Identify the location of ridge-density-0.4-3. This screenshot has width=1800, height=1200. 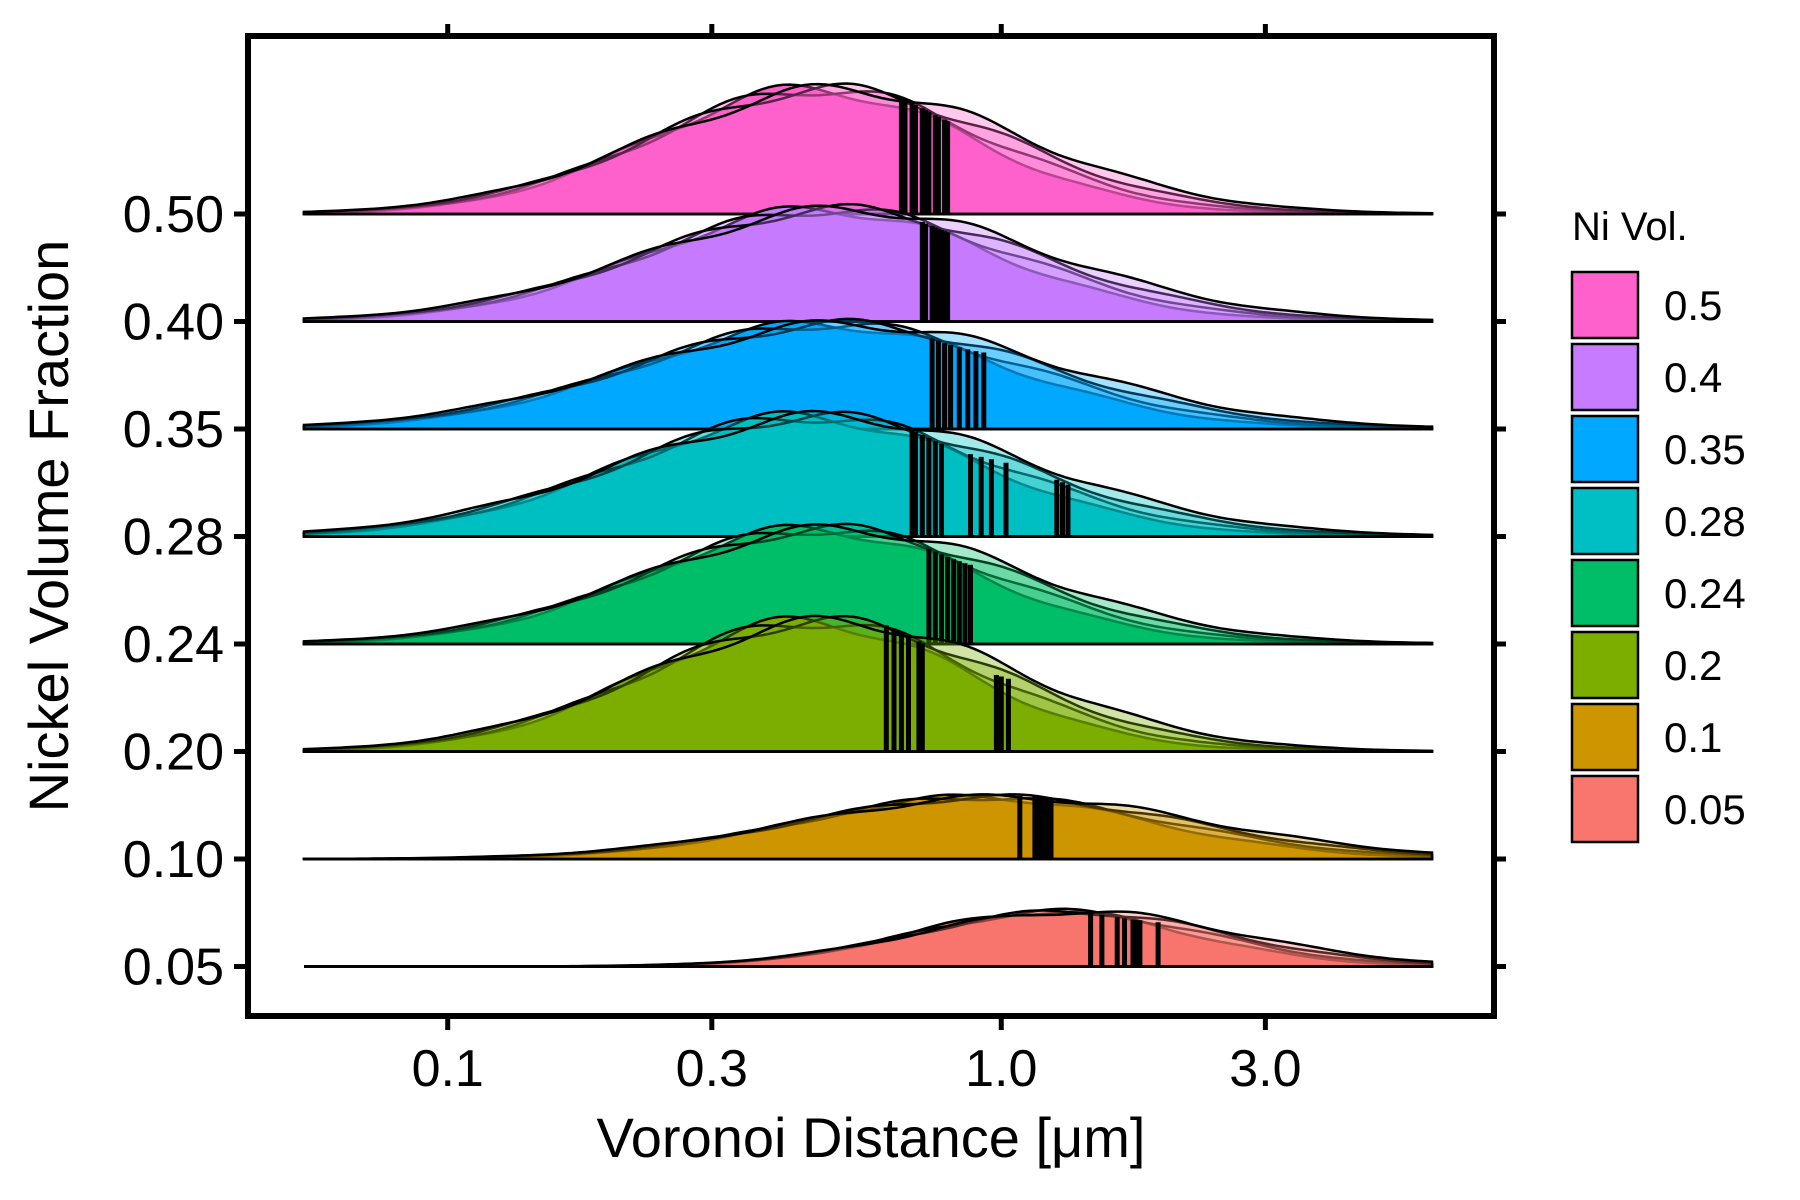
(868, 262).